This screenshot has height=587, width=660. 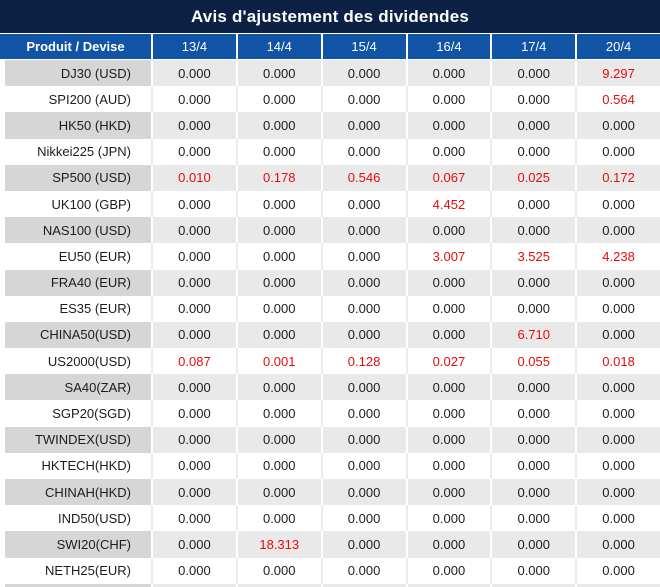 What do you see at coordinates (78, 361) in the screenshot?
I see `product-cell: US2000(USD)` at bounding box center [78, 361].